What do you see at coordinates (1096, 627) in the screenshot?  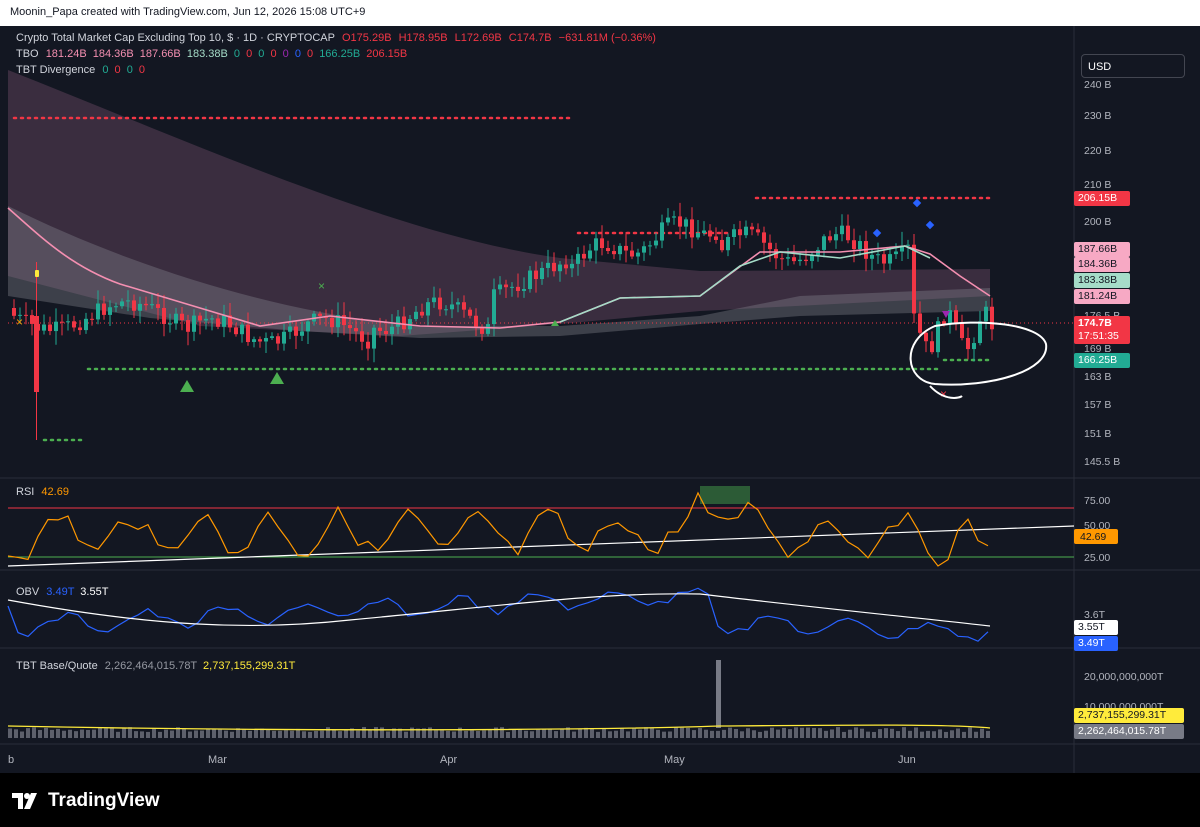 I see `obv-tag-1: 3.55T` at bounding box center [1096, 627].